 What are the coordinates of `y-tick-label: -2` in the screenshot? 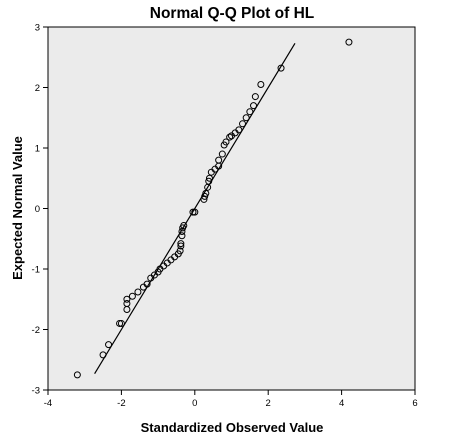 It's located at (36, 330).